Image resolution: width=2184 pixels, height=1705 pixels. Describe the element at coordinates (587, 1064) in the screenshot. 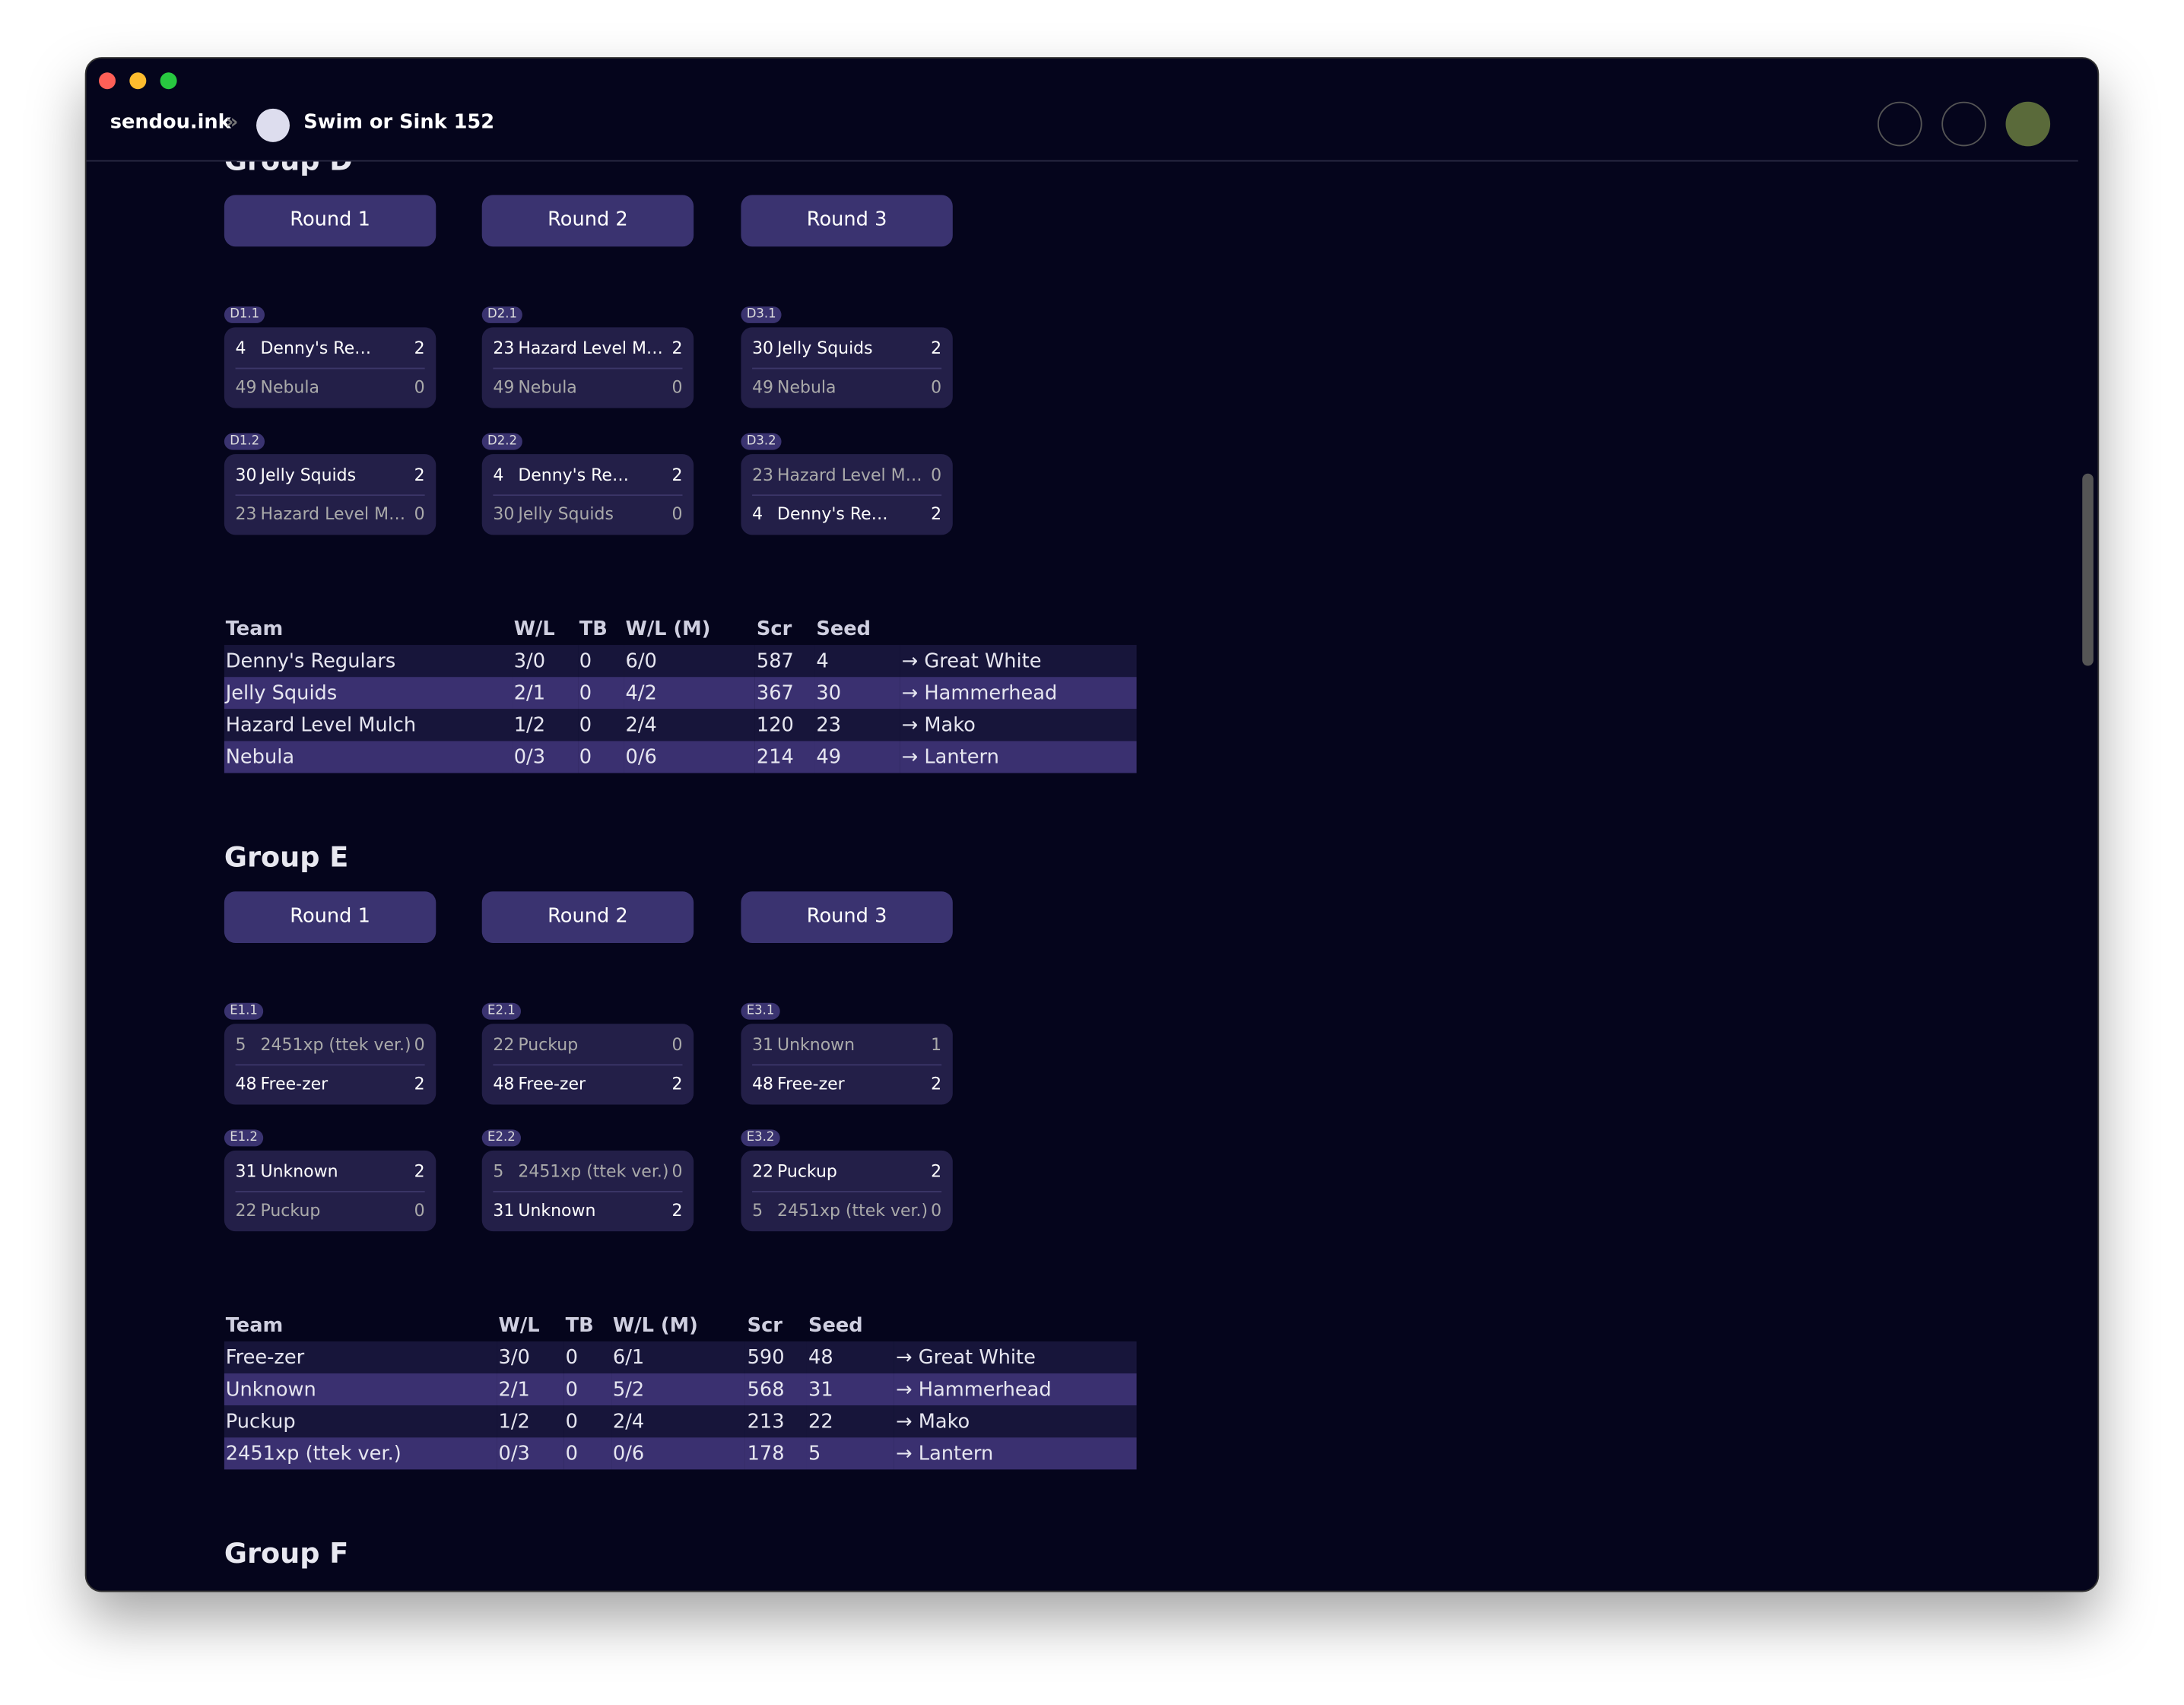

I see `match-card: 22 Puckup 0 48 Free-zer 2` at that location.